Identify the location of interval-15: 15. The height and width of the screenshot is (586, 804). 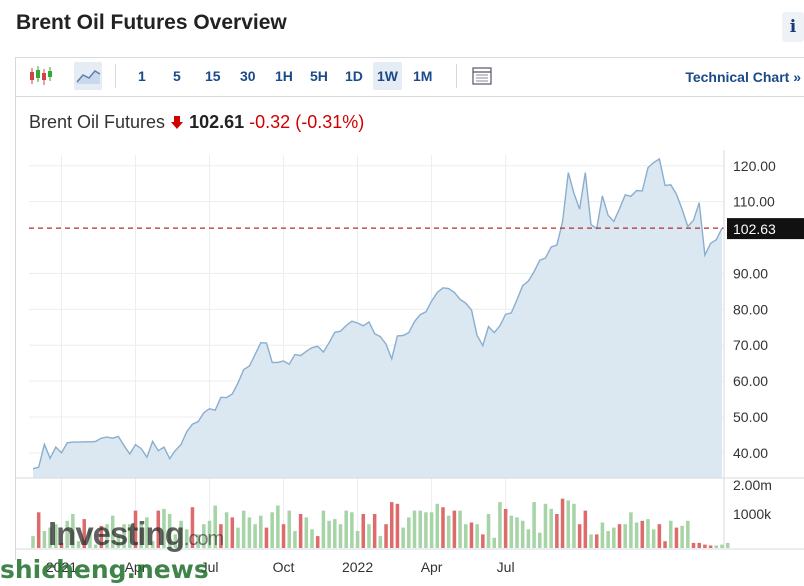
(213, 76).